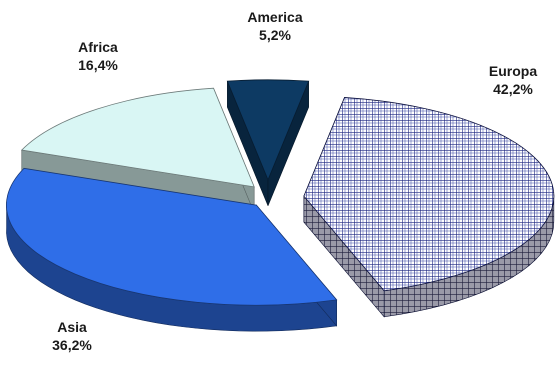 The width and height of the screenshot is (557, 368). What do you see at coordinates (98, 47) in the screenshot?
I see `slice-label-africa: Africa` at bounding box center [98, 47].